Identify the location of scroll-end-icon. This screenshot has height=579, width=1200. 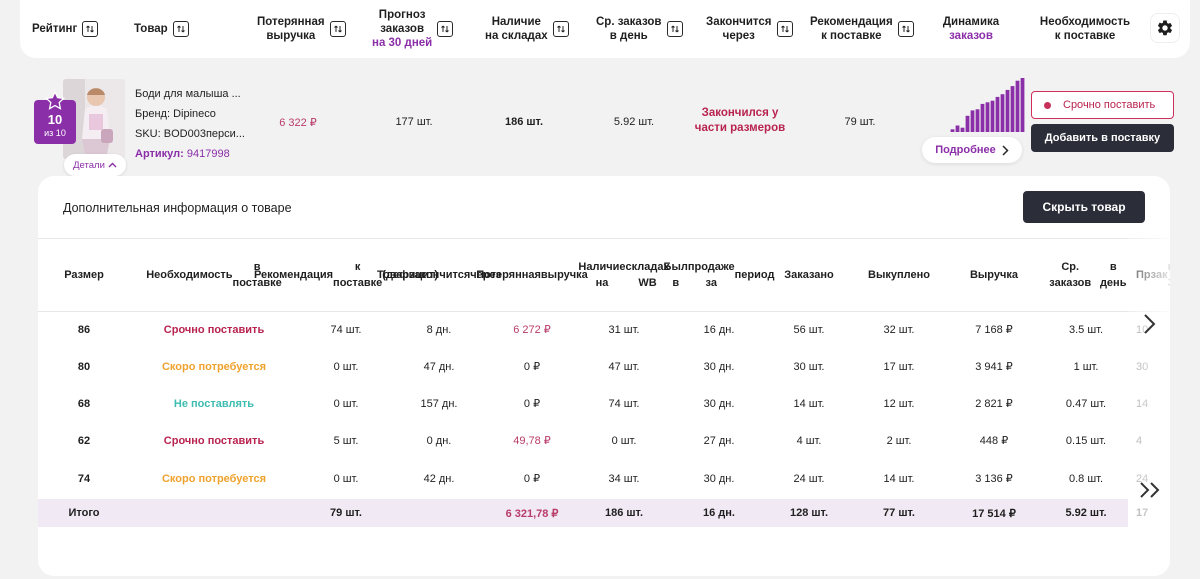
(1151, 490).